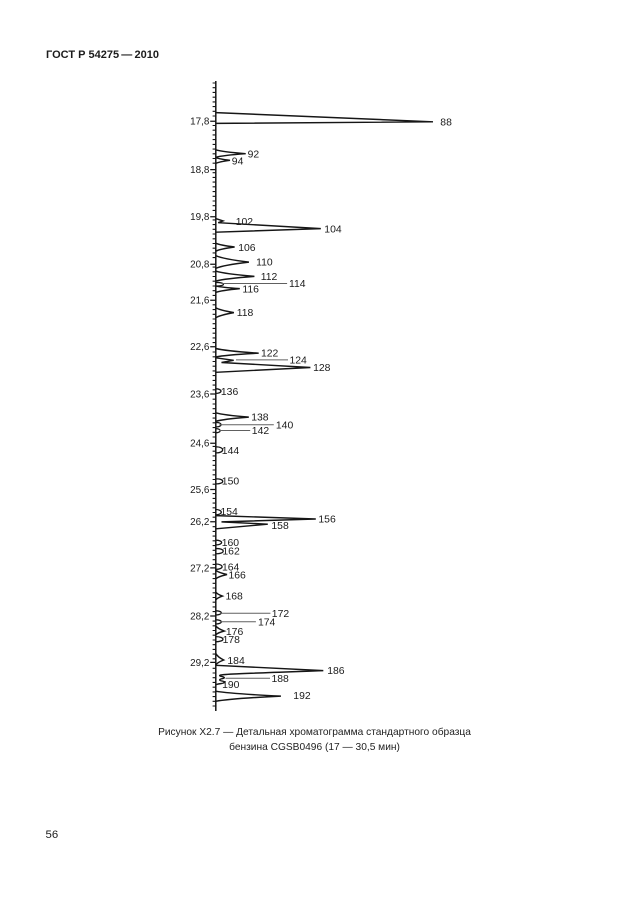  What do you see at coordinates (250, 289) in the screenshot?
I see `svg-text: 116` at bounding box center [250, 289].